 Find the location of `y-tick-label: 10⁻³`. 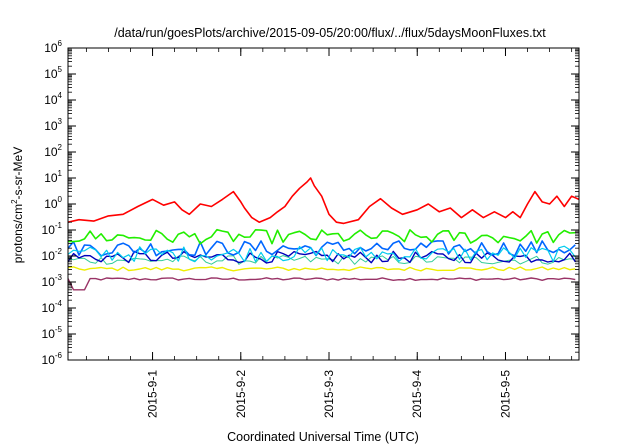

y-tick-label: 10⁻³ is located at coordinates (52, 281).